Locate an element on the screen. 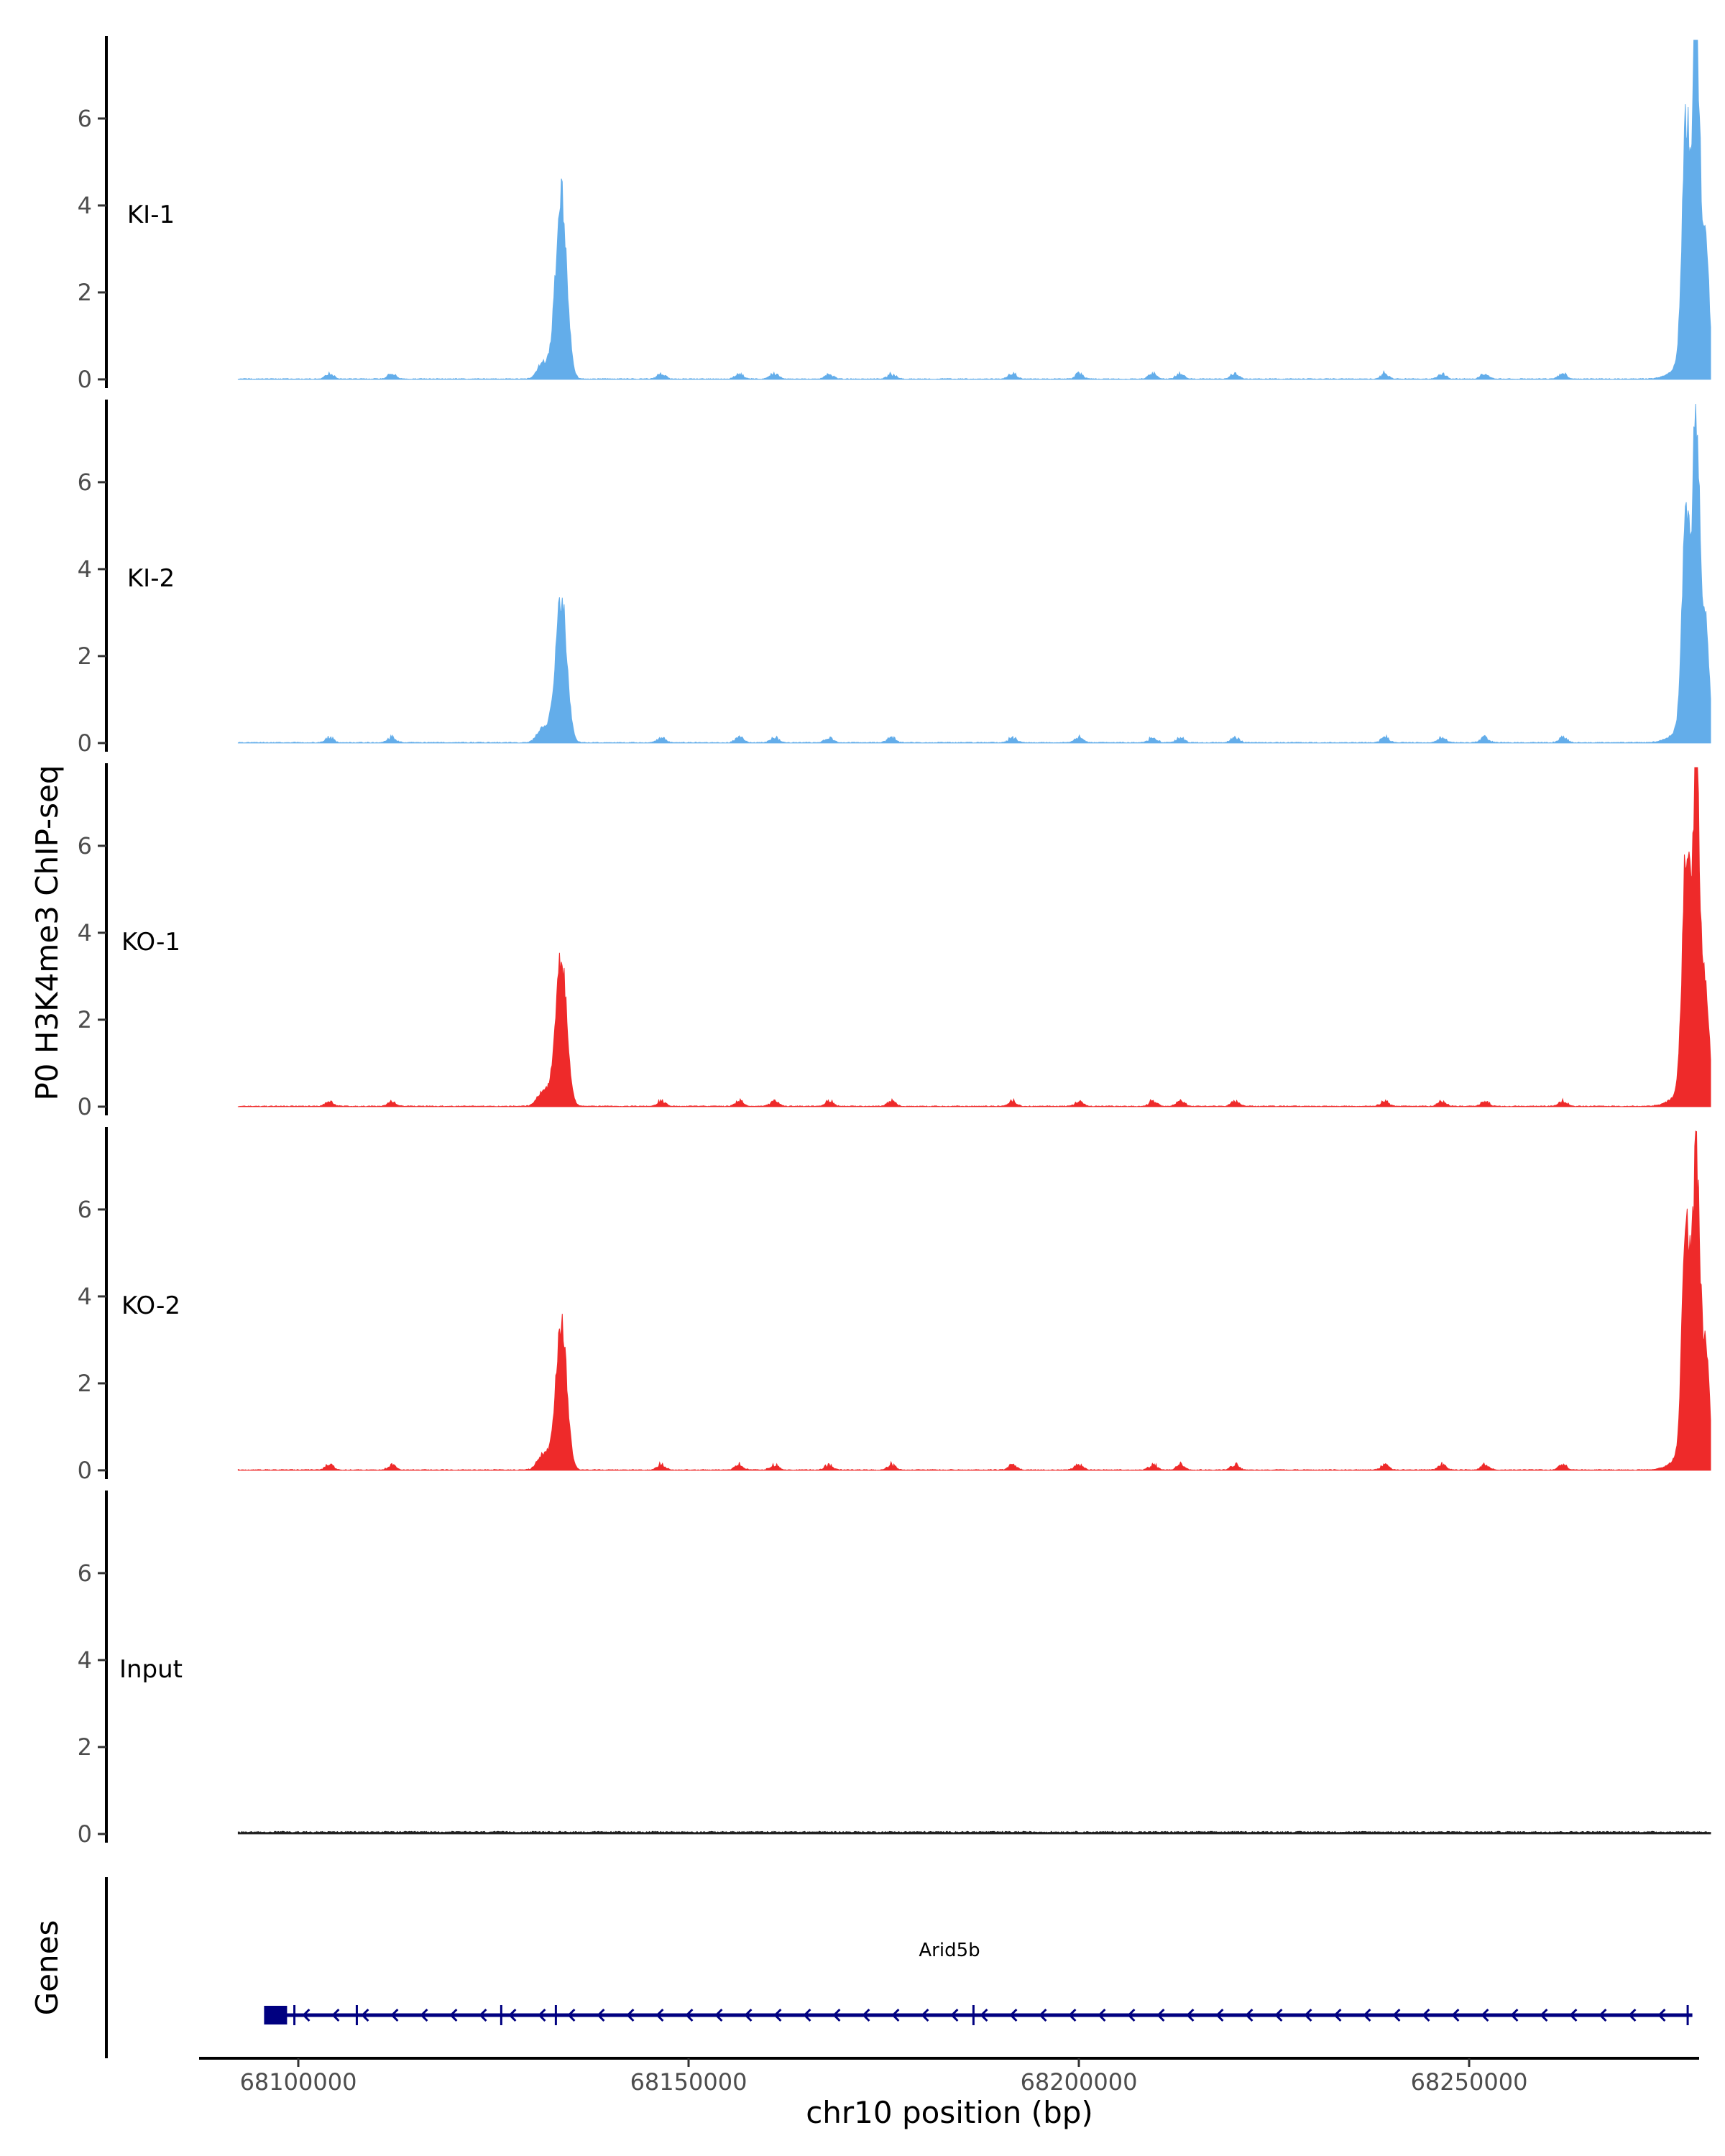 The height and width of the screenshot is (2156, 1725). track-label: KO-1 is located at coordinates (150, 942).